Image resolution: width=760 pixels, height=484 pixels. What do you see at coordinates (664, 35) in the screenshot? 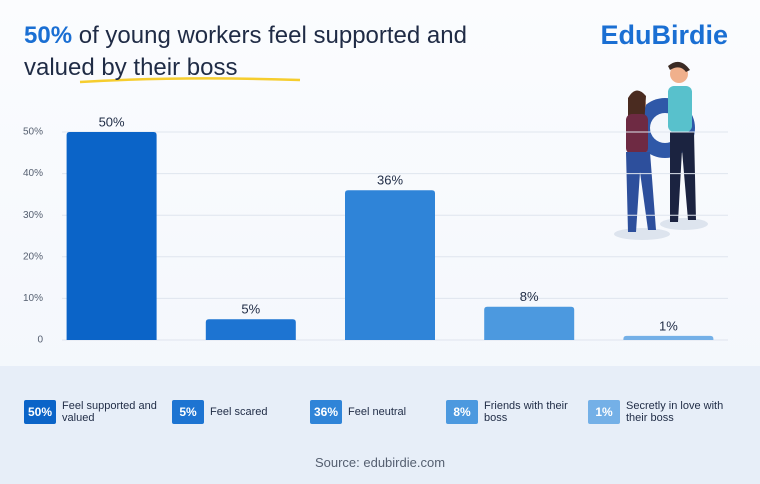
I see `brand: EduBirdie` at bounding box center [664, 35].